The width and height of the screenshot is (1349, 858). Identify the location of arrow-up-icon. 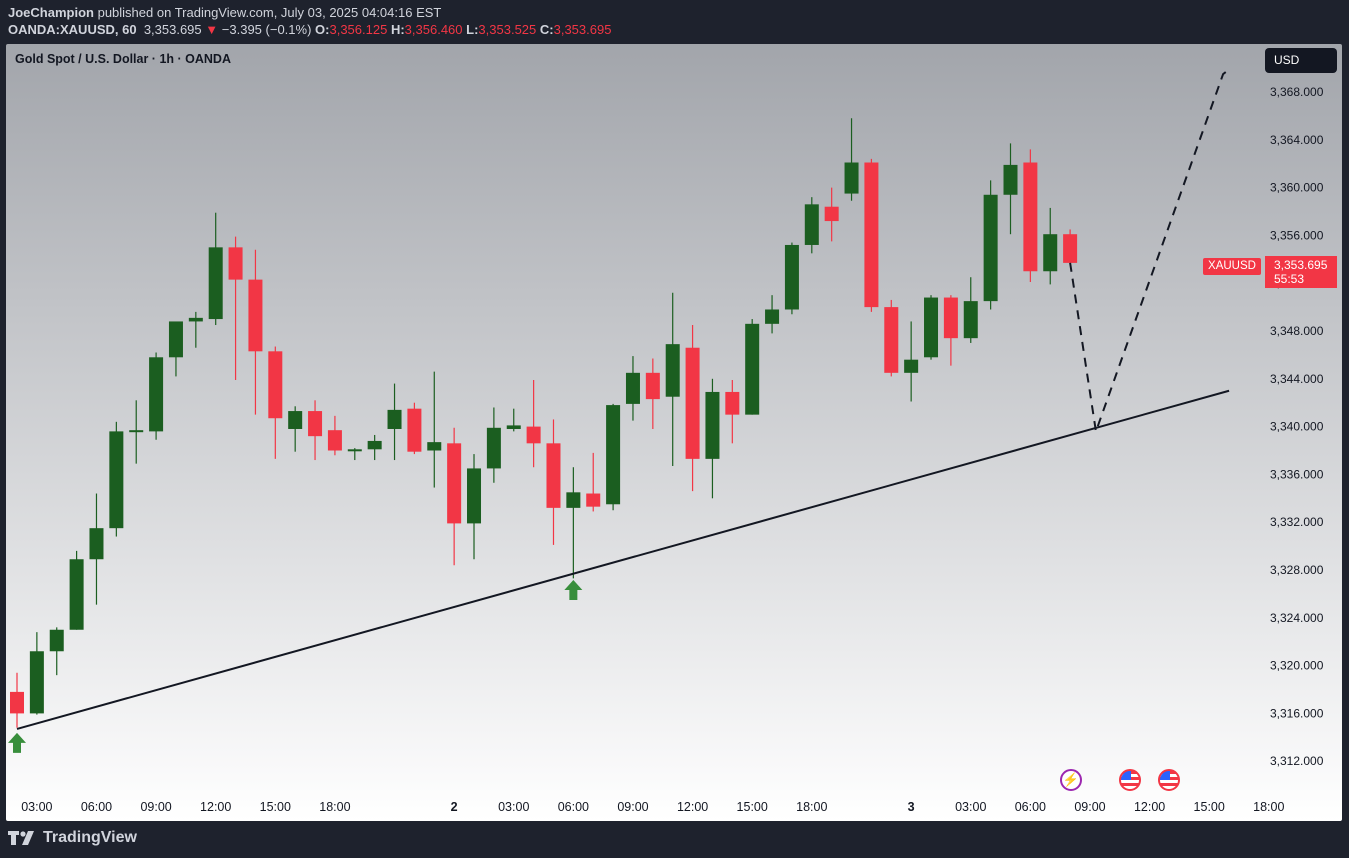
(573, 589).